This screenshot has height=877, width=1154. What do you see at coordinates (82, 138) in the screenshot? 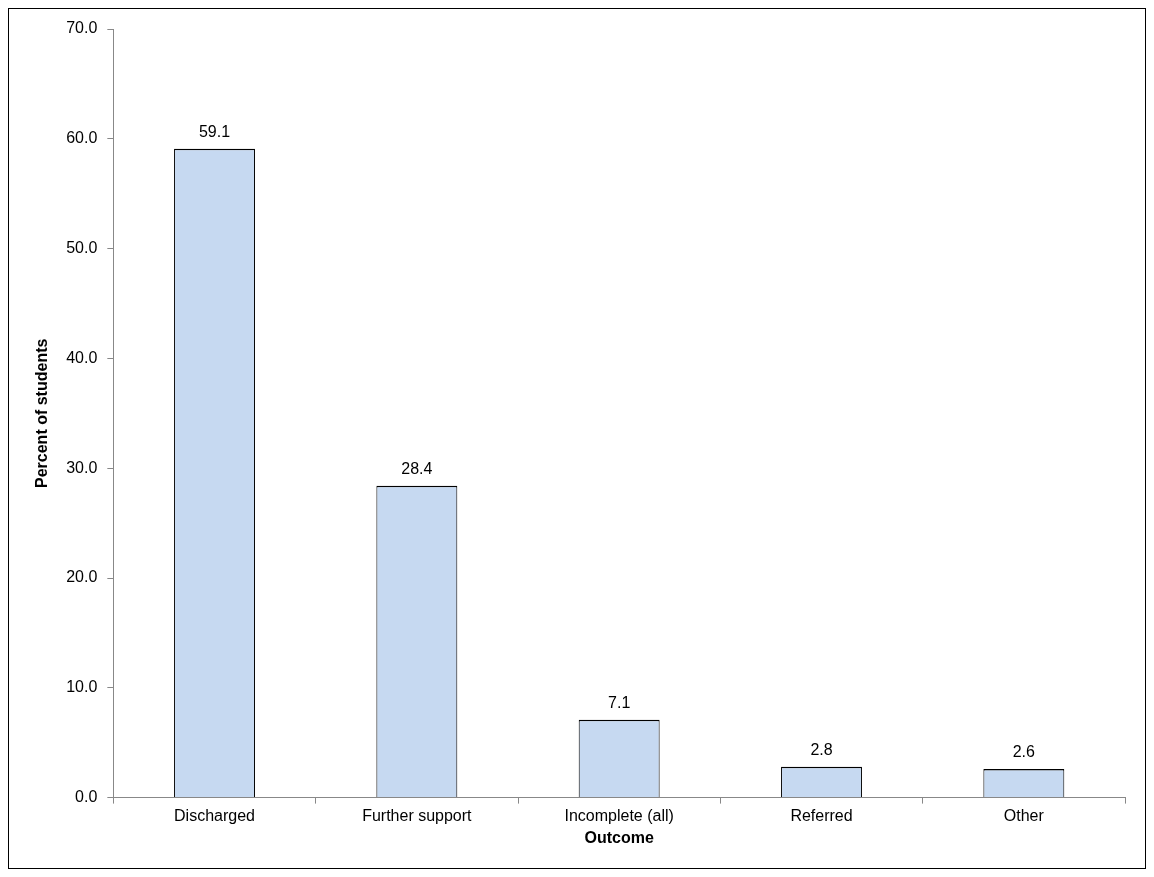
I see `y-tick-label: 60.0` at bounding box center [82, 138].